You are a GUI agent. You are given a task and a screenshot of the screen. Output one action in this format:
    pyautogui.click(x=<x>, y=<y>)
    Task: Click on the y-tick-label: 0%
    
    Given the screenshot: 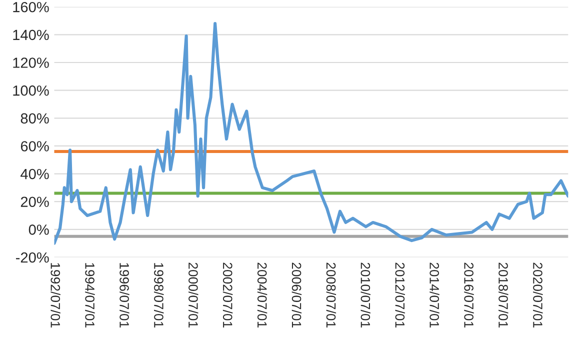 What is the action you would take?
    pyautogui.click(x=38, y=229)
    